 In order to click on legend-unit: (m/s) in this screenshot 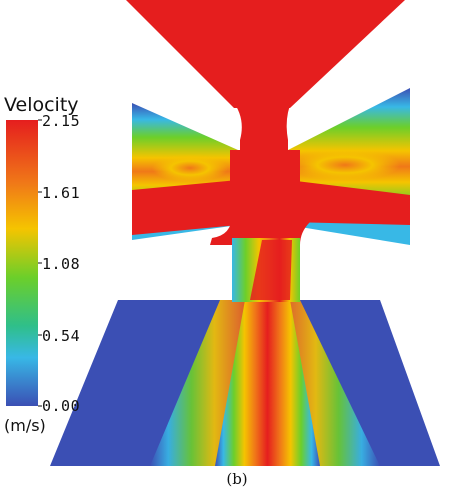, I will do `click(25, 425)`.